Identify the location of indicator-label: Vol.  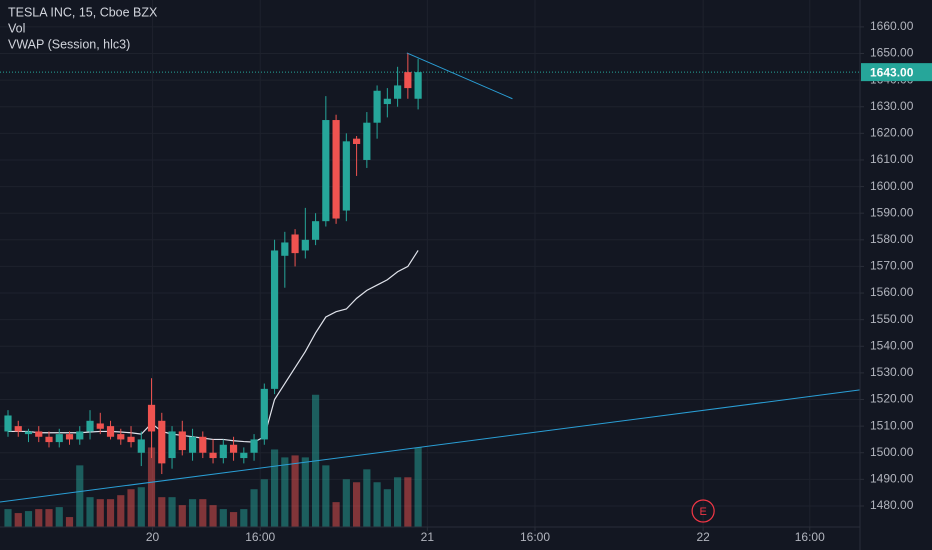
(16, 28).